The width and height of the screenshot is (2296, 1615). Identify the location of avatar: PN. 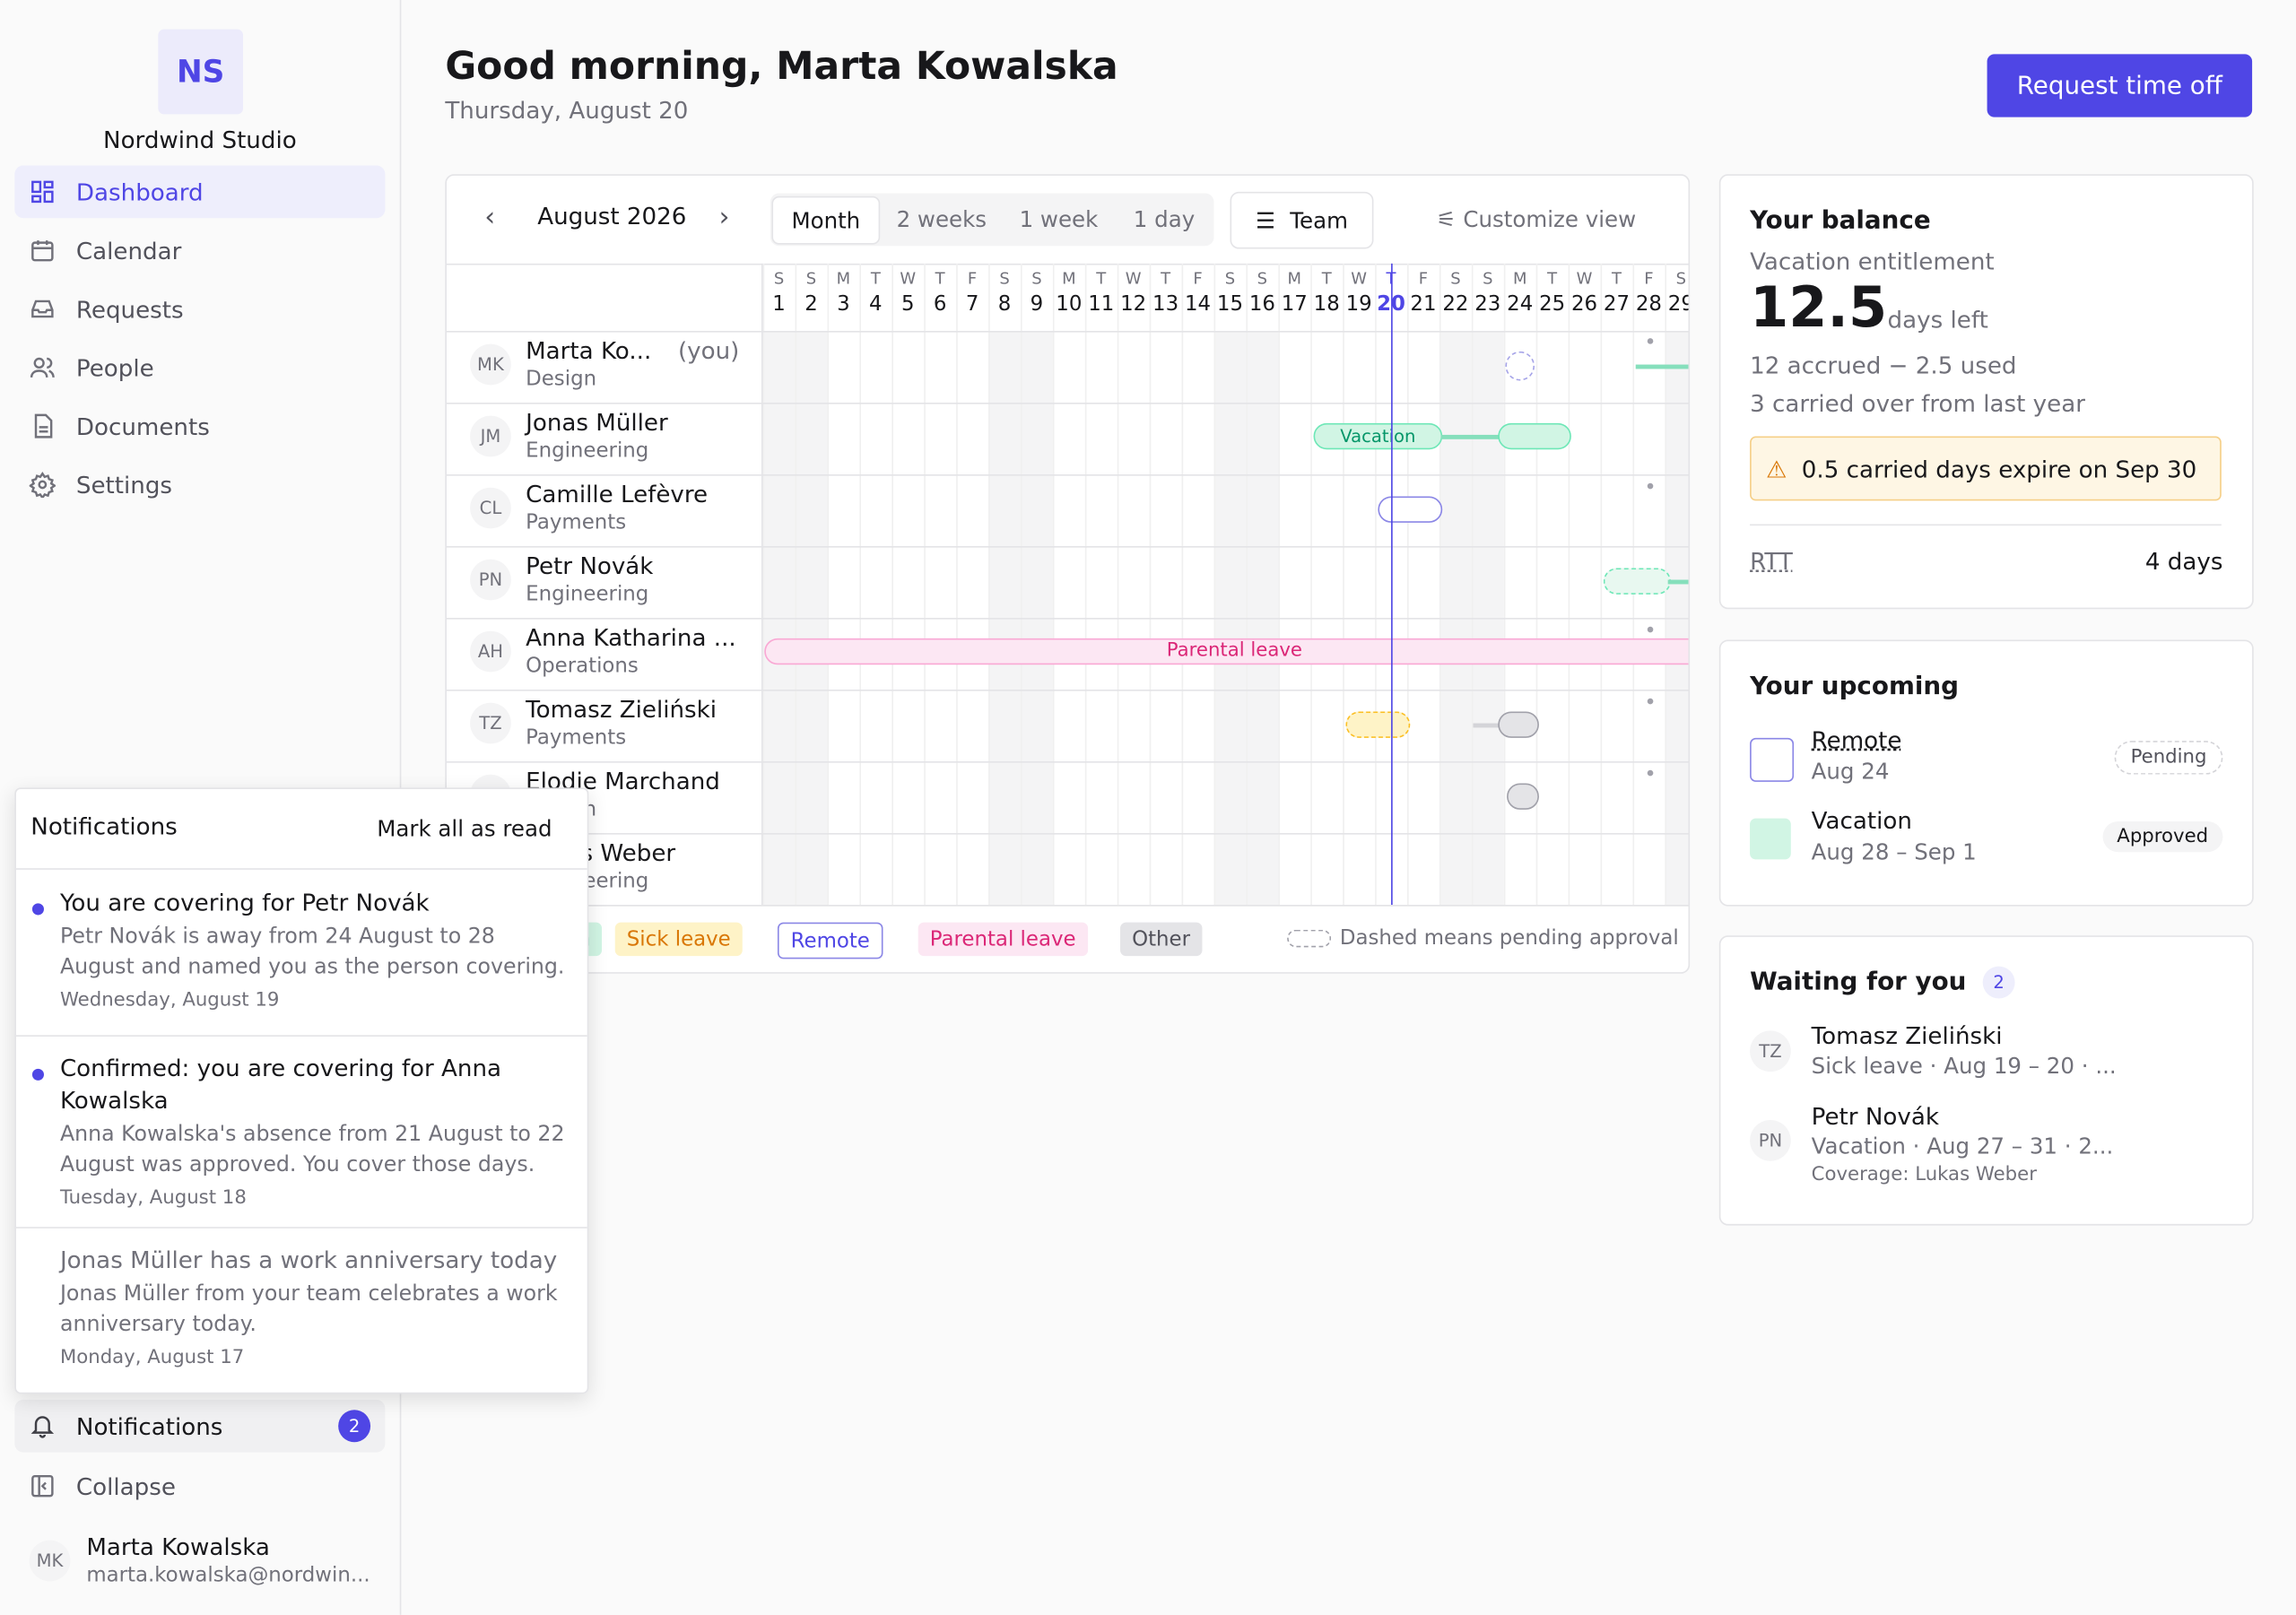
(1770, 1140).